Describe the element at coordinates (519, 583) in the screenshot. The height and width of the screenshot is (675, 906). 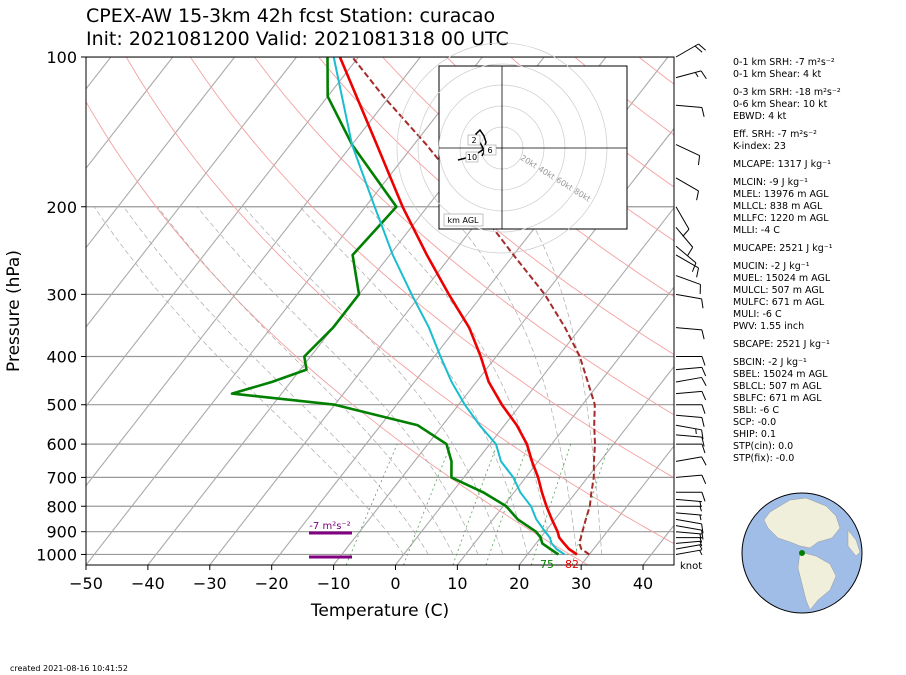
I see `x-tick-label: 20` at that location.